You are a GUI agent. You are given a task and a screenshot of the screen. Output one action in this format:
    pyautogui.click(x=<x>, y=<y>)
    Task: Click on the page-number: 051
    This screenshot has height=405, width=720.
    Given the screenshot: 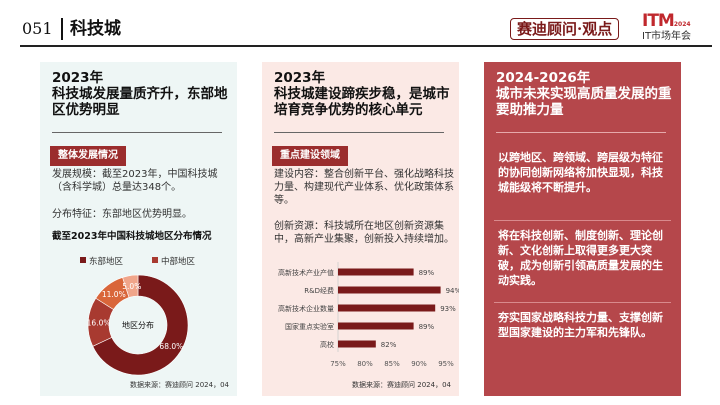 What is the action you would take?
    pyautogui.click(x=37, y=28)
    